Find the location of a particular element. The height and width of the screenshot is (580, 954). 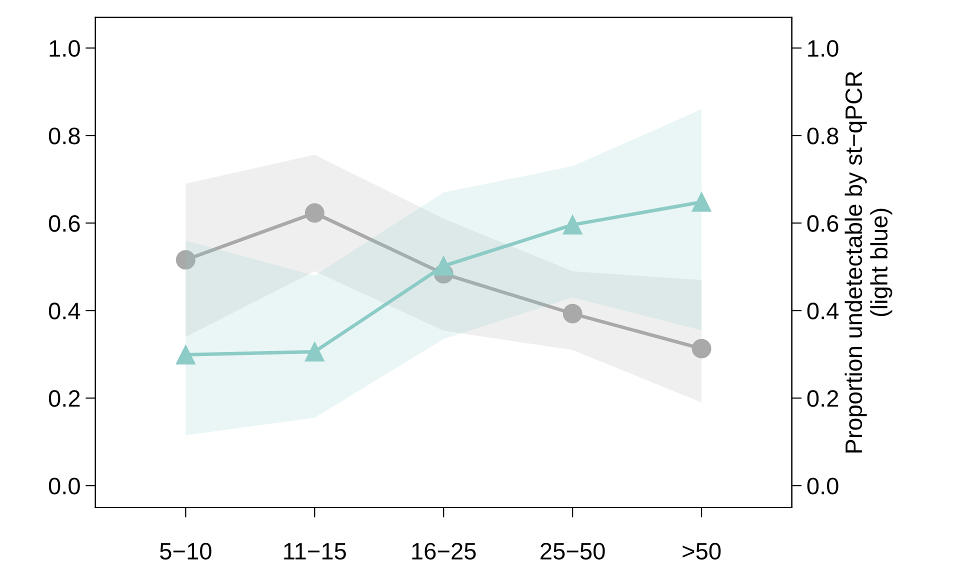

y-tick-label: 0.2 is located at coordinates (64, 398).